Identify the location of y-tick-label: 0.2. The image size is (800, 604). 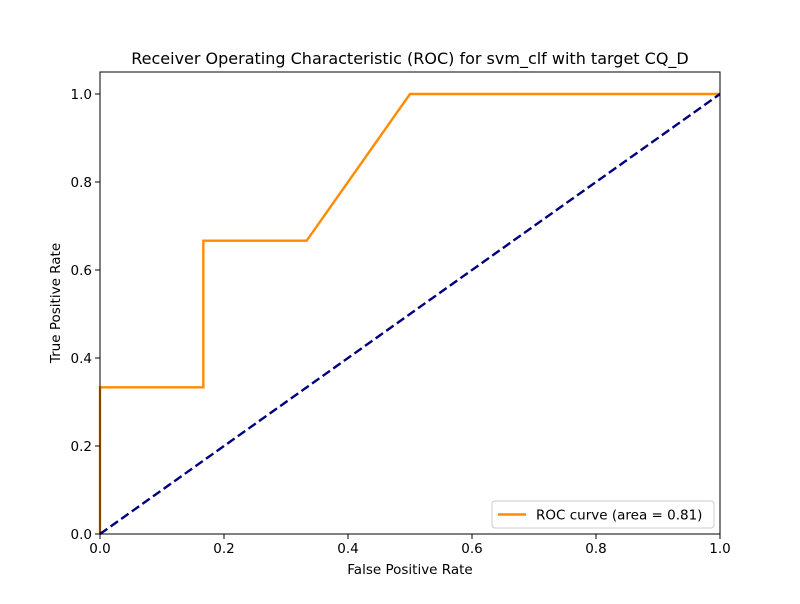
(81, 447).